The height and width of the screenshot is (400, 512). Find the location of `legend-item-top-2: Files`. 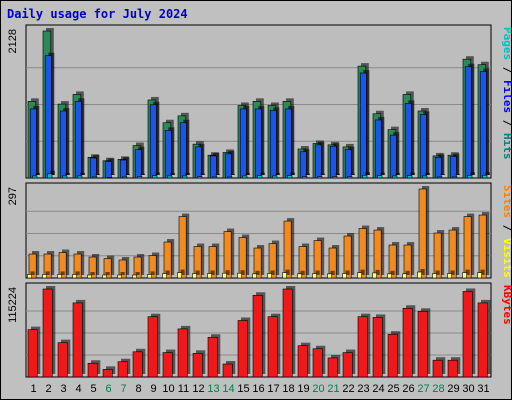

legend-item-top-2: Files is located at coordinates (506, 96).